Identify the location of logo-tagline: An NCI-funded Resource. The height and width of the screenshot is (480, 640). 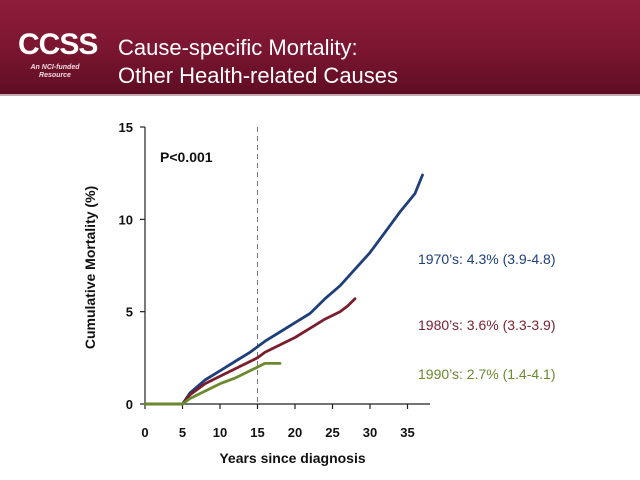
(55, 72).